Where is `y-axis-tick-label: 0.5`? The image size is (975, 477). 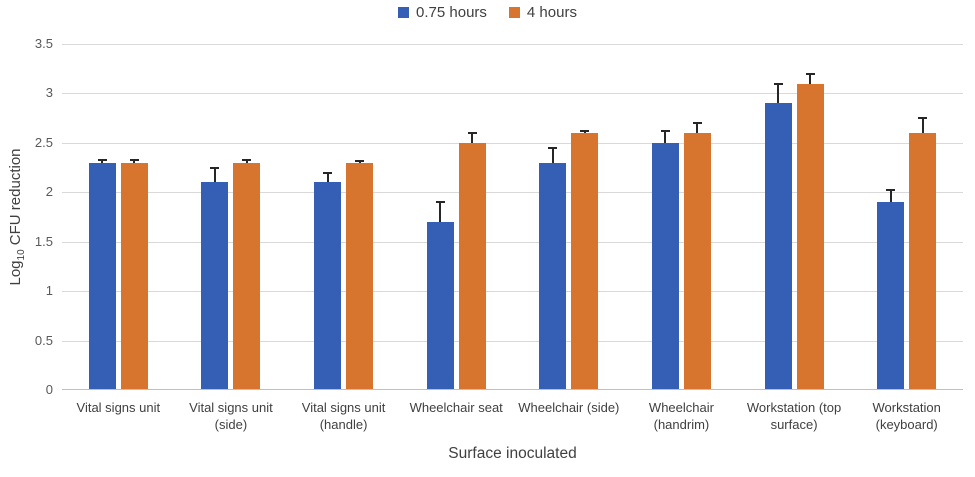 y-axis-tick-label: 0.5 is located at coordinates (43, 340).